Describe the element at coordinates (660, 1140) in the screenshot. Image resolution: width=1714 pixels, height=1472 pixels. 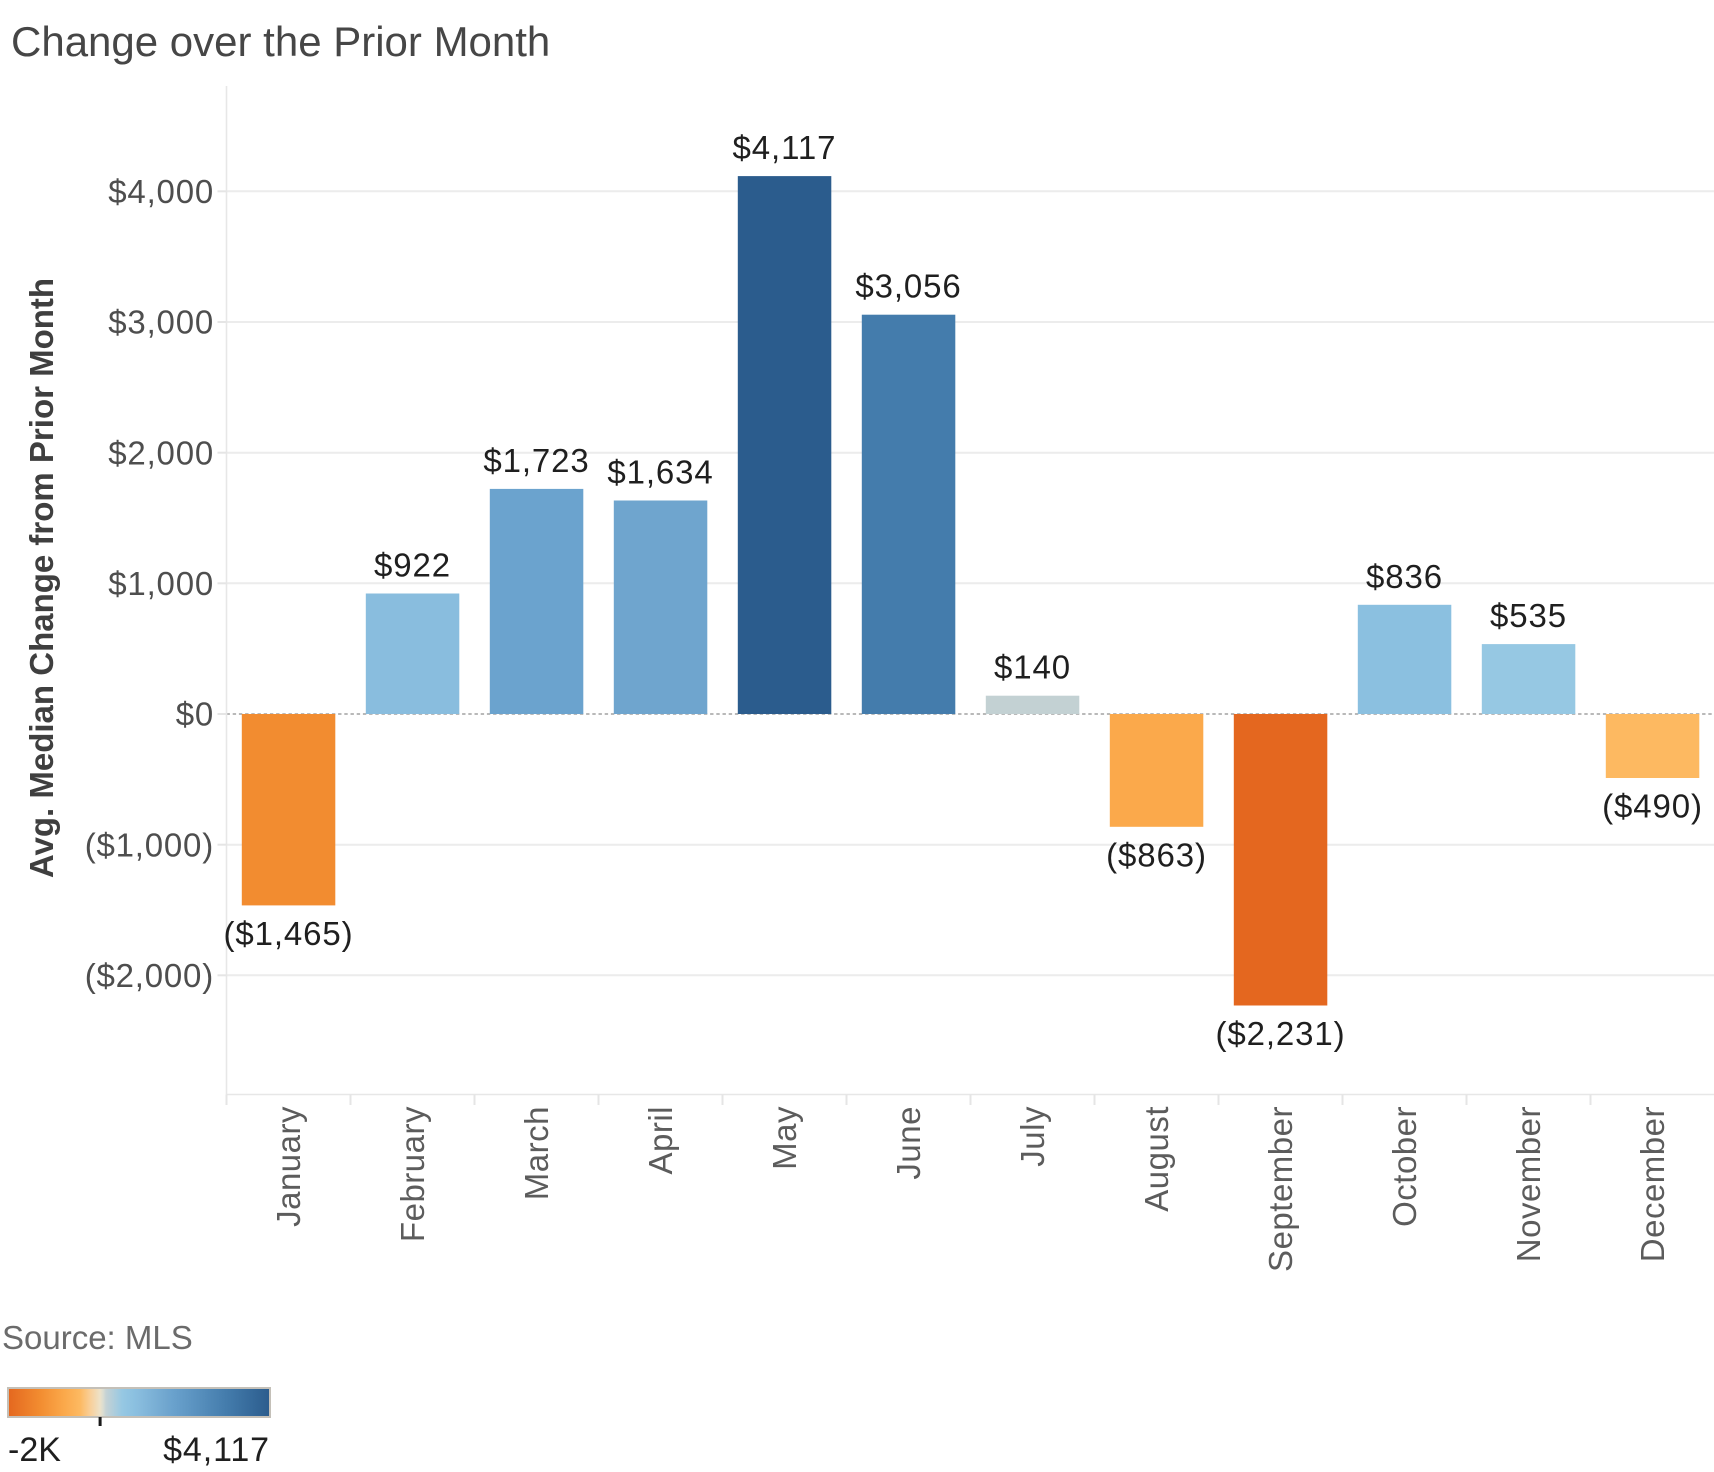
I see `svg-text: April` at that location.